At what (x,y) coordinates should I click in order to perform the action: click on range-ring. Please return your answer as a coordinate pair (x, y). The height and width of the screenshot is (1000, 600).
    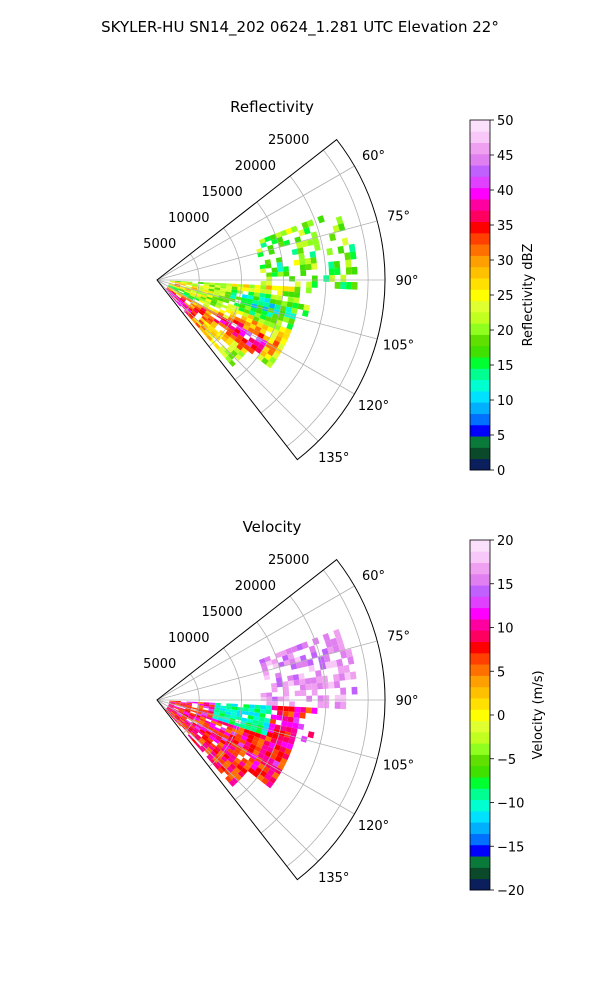
    Looking at the image, I should click on (191, 283).